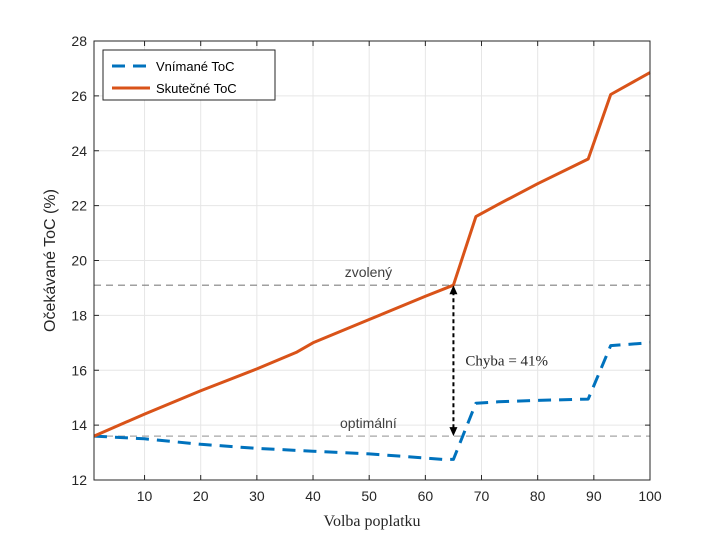 The image size is (720, 541). What do you see at coordinates (313, 496) in the screenshot?
I see `x-tick-label: 40` at bounding box center [313, 496].